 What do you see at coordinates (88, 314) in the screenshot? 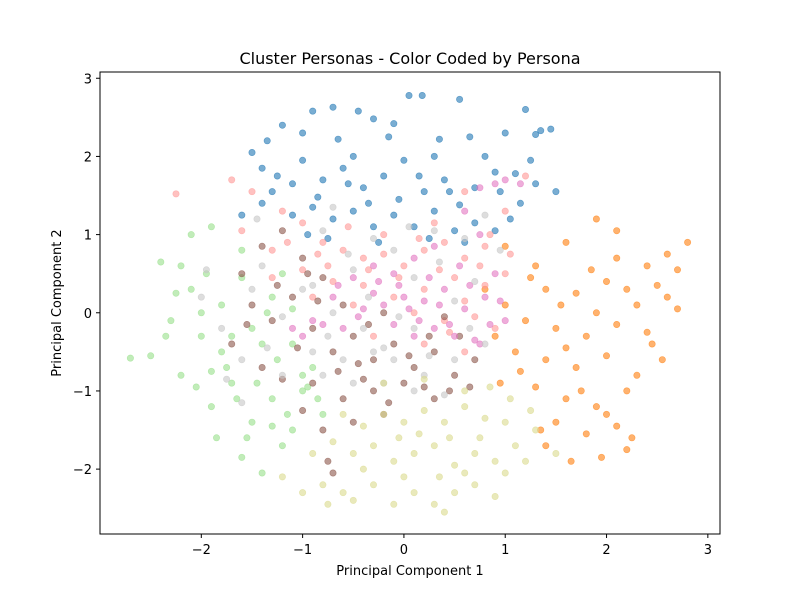
I see `y-tick-label: 0` at bounding box center [88, 314].